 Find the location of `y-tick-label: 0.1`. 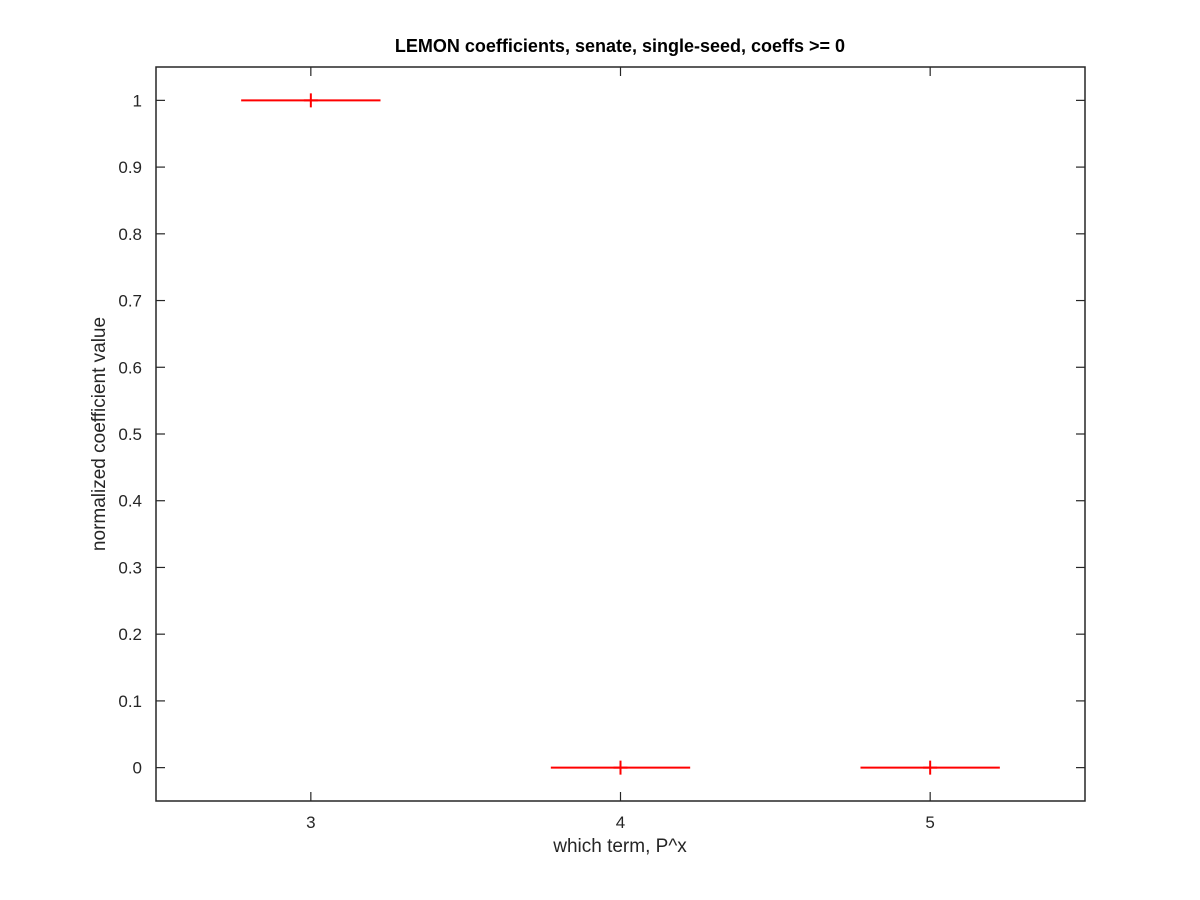

y-tick-label: 0.1 is located at coordinates (130, 701).